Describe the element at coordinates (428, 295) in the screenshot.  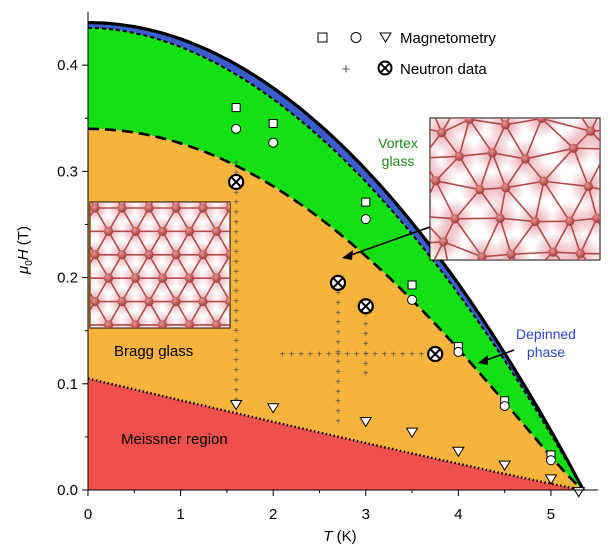
I see `annotation-arrows` at that location.